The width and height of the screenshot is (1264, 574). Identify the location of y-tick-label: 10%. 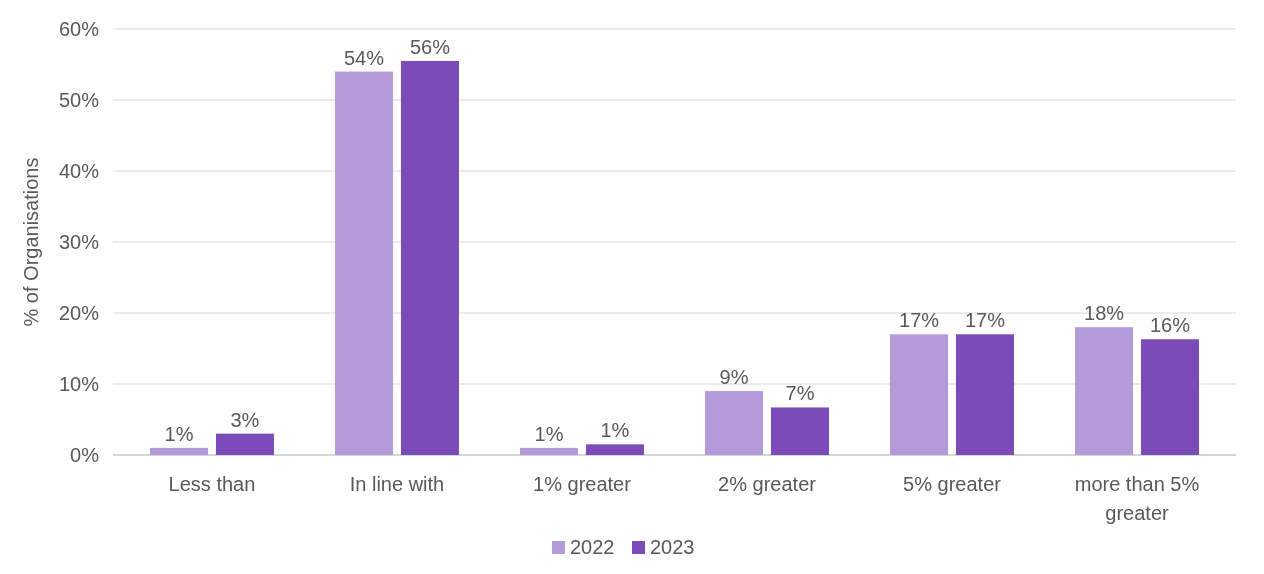
(79, 384).